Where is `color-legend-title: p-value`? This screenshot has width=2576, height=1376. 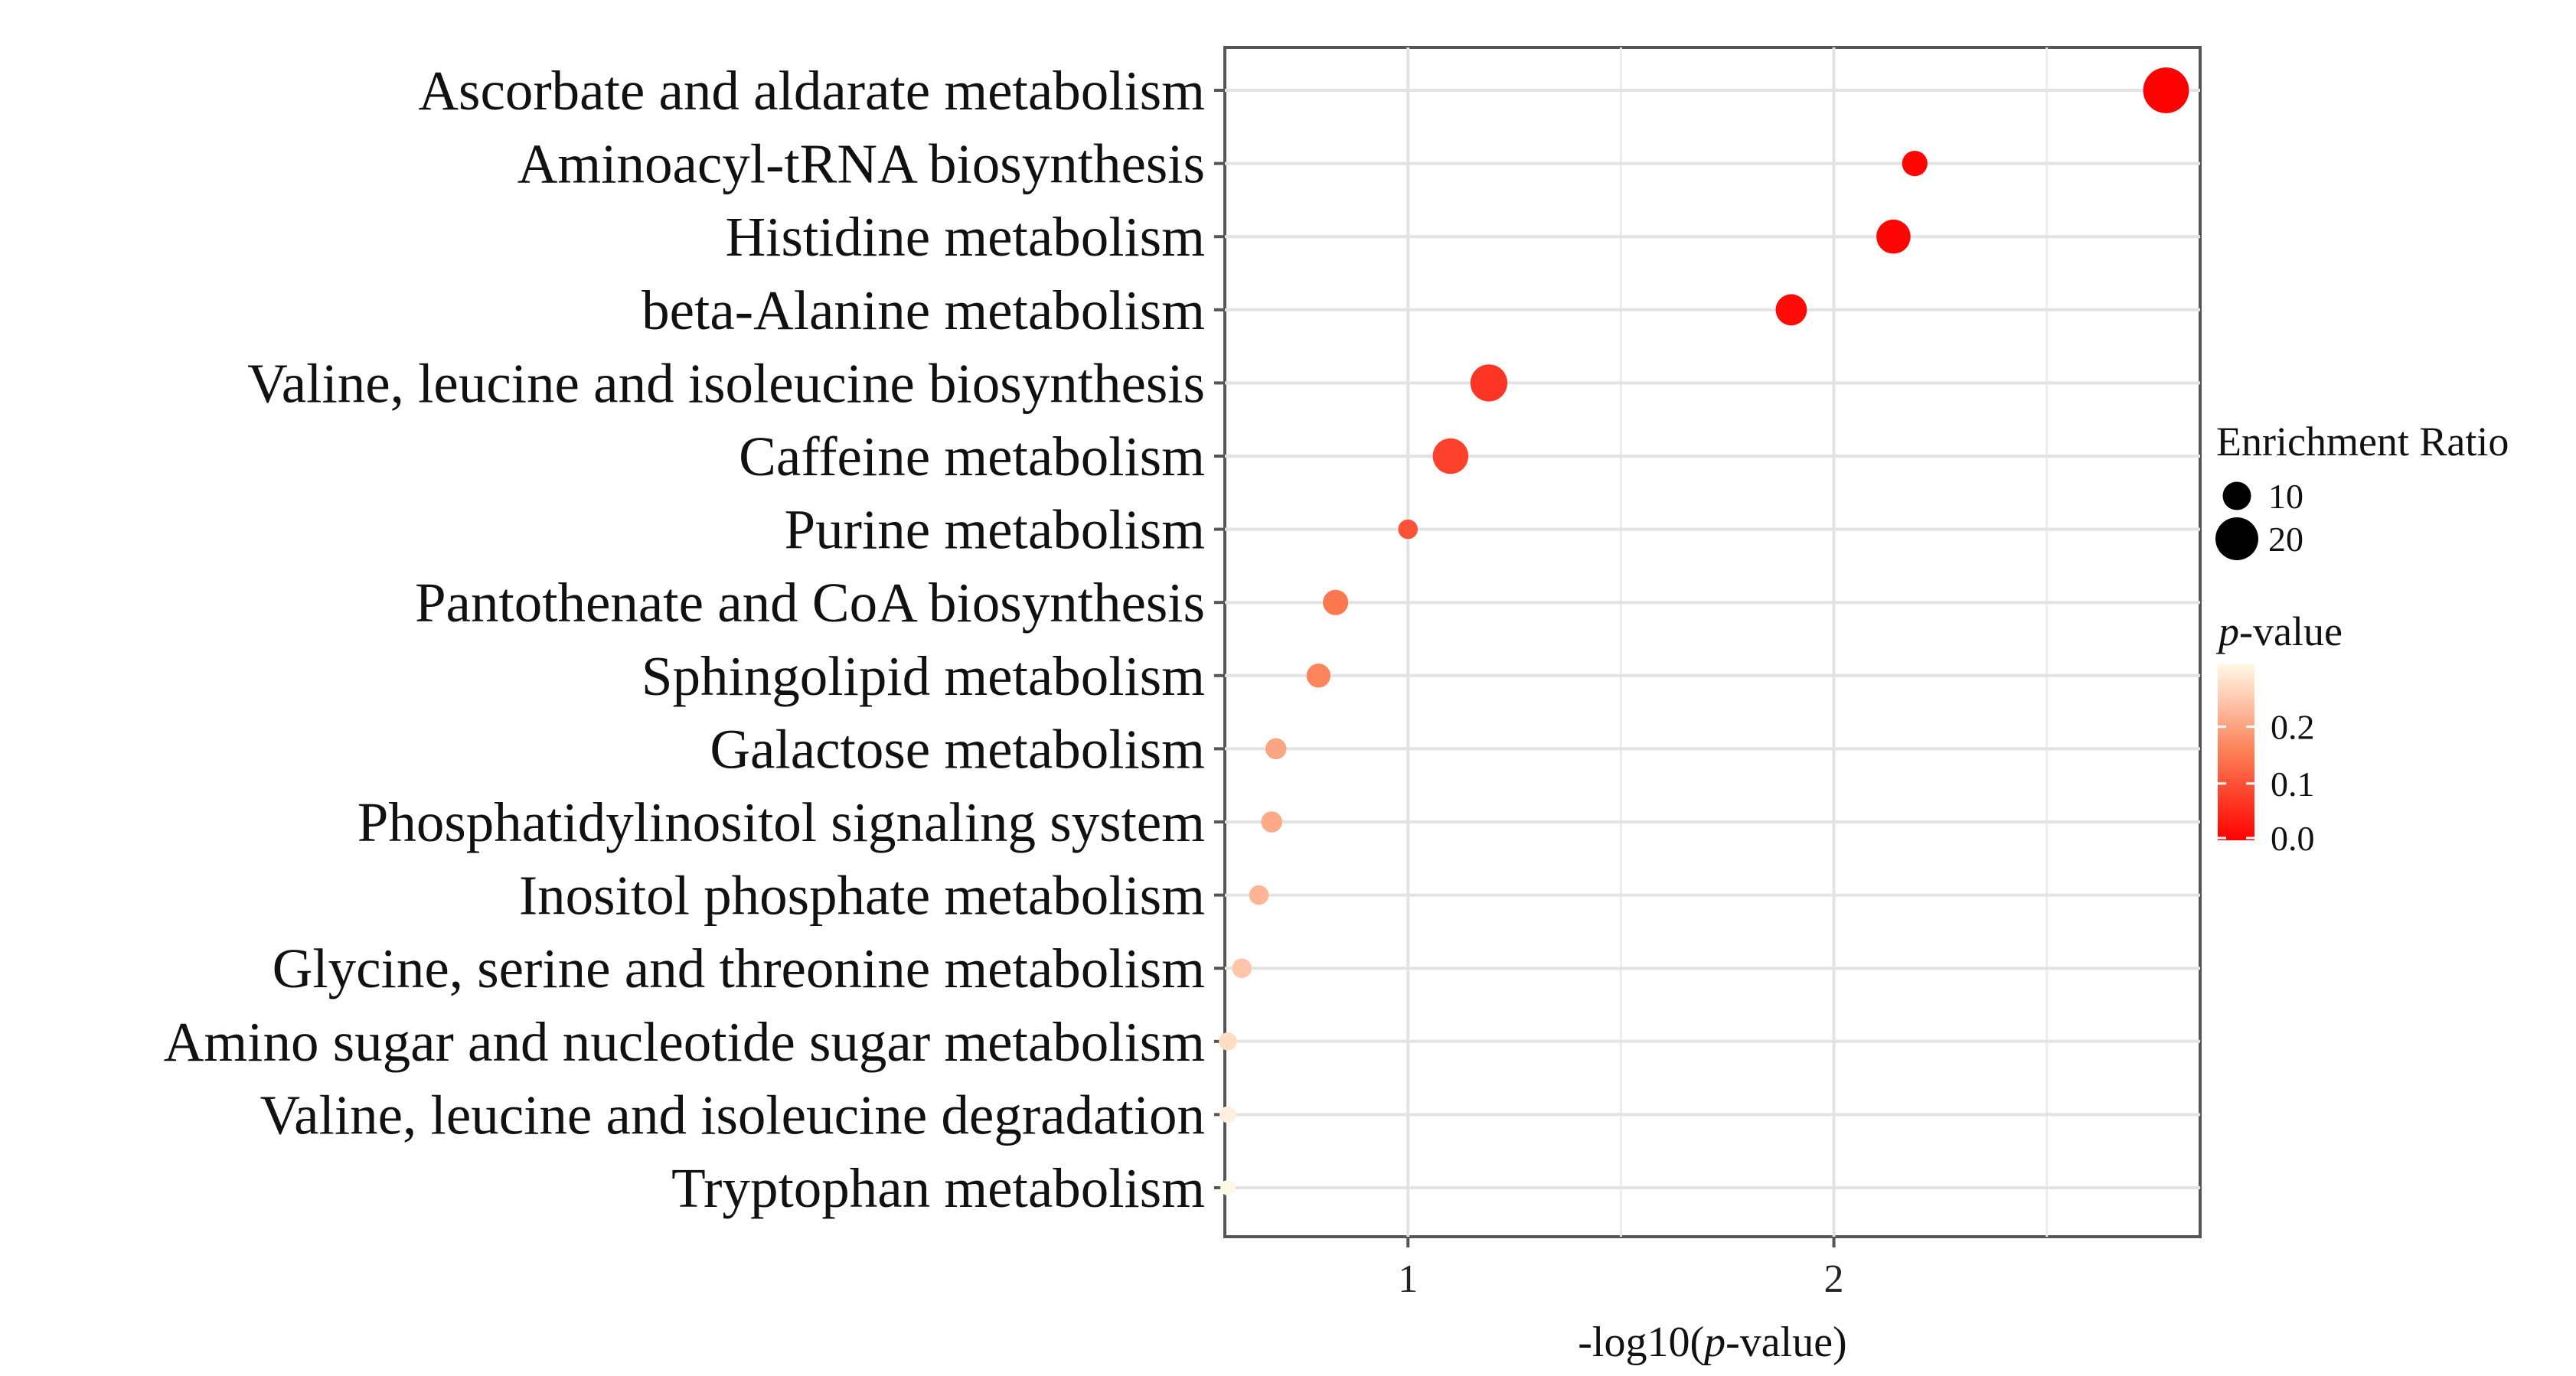
color-legend-title: p-value is located at coordinates (2279, 631).